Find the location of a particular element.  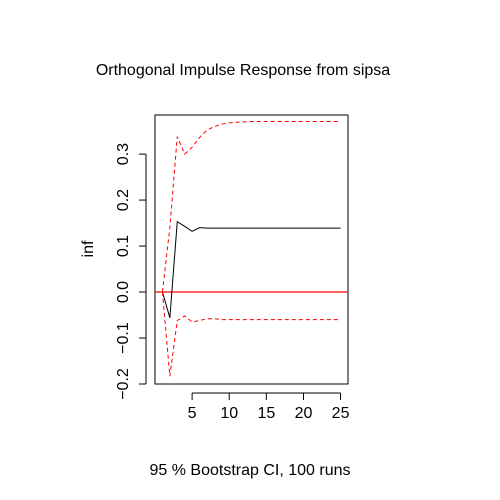

x-tick-label: 5 is located at coordinates (192, 413).